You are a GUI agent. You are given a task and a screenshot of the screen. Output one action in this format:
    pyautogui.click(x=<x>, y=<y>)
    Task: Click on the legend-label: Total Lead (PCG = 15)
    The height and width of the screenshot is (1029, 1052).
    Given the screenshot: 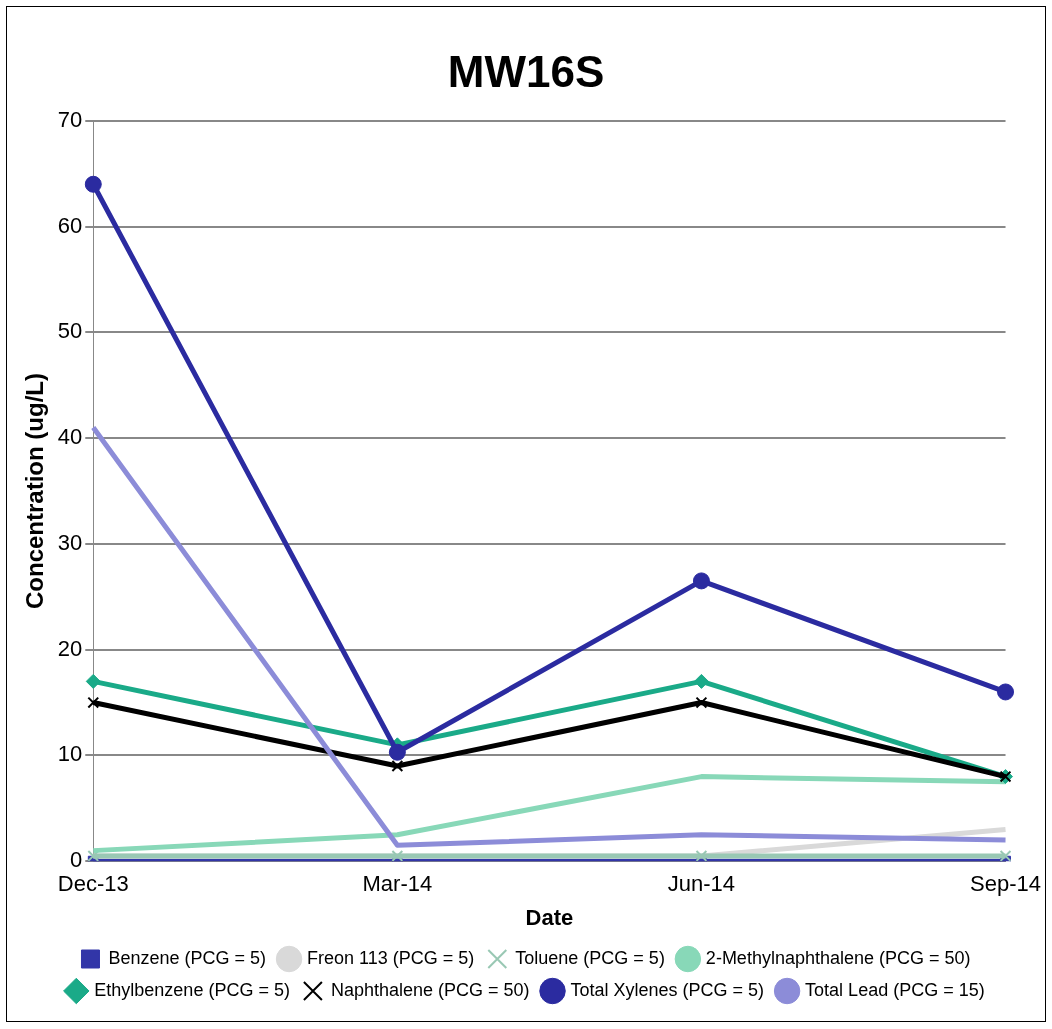 What is the action you would take?
    pyautogui.click(x=895, y=989)
    